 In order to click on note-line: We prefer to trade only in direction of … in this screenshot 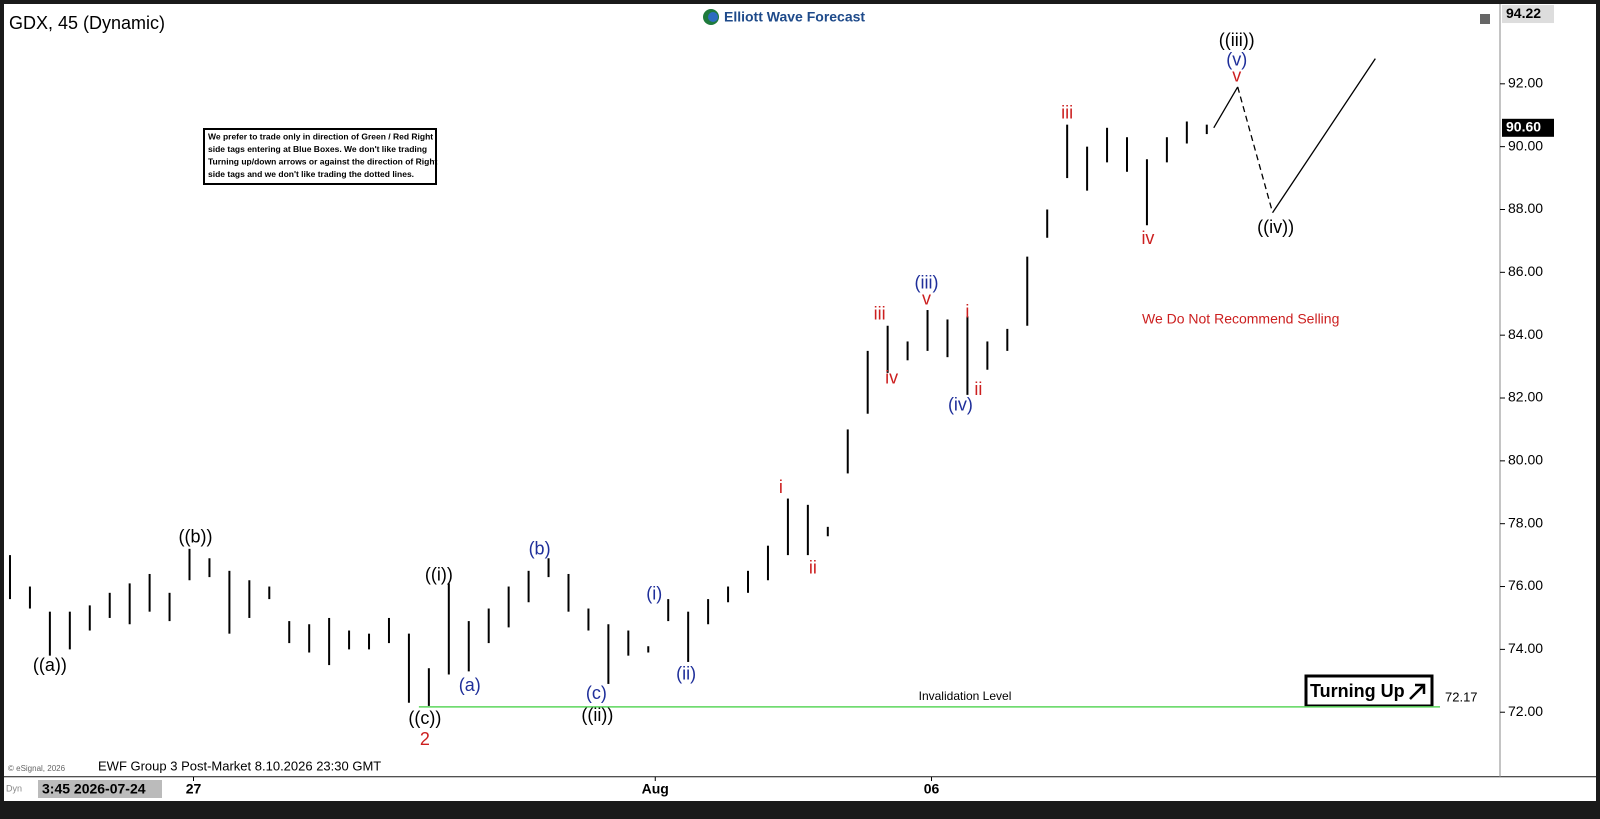, I will do `click(320, 136)`.